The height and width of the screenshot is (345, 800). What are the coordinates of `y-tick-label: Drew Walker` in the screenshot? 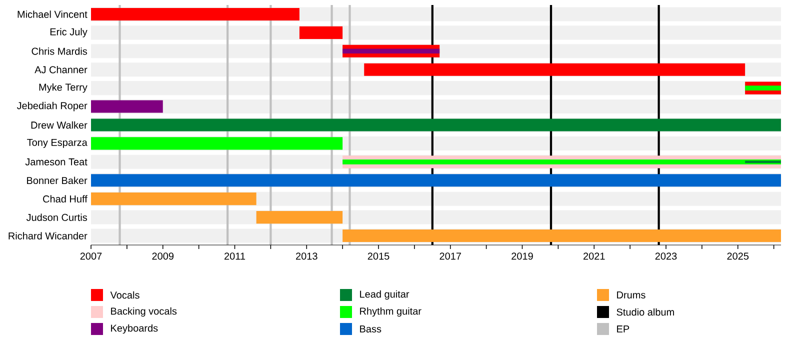 It's located at (59, 125).